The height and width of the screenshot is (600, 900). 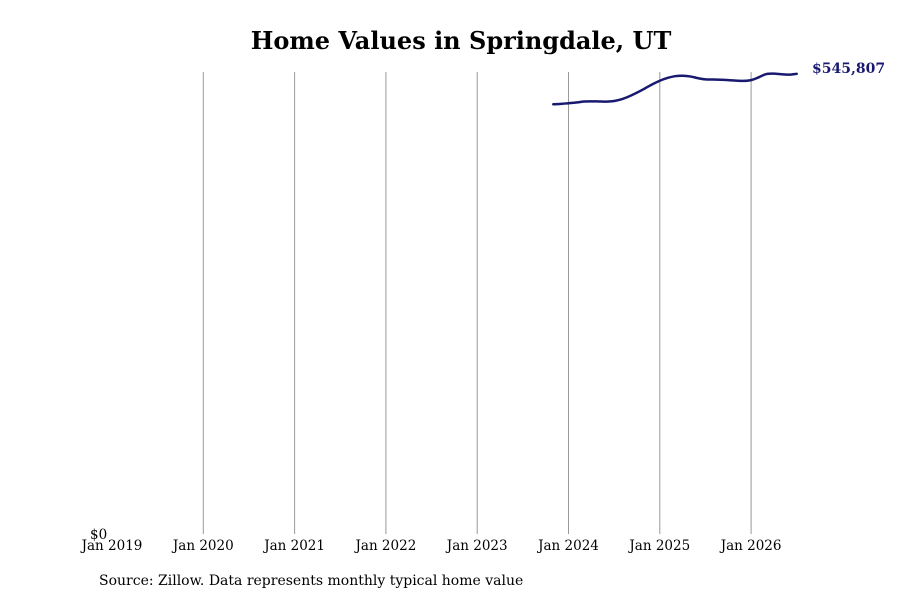 What do you see at coordinates (750, 546) in the screenshot?
I see `x-tick-label: Jan 2026` at bounding box center [750, 546].